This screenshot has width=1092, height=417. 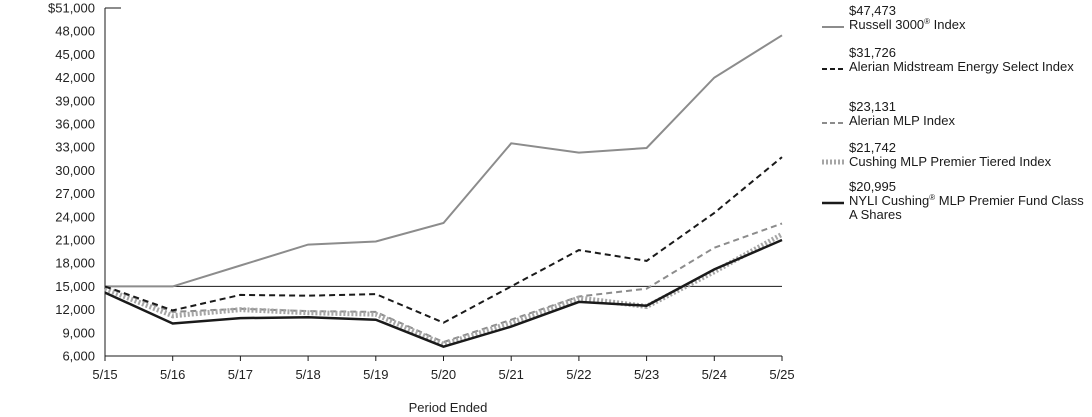 What do you see at coordinates (307, 374) in the screenshot?
I see `x-tick-label: 5/18` at bounding box center [307, 374].